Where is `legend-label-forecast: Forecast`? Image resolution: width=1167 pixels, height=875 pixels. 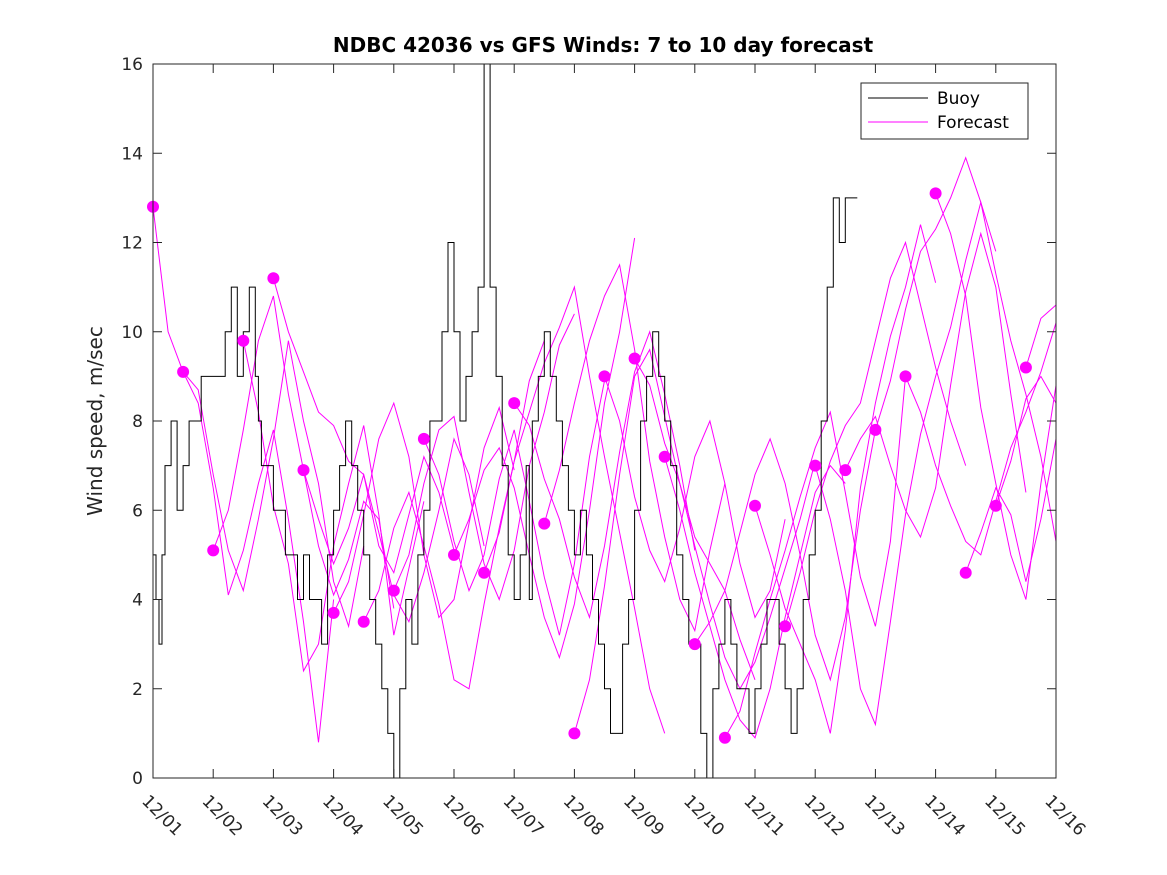
legend-label-forecast: Forecast is located at coordinates (973, 123).